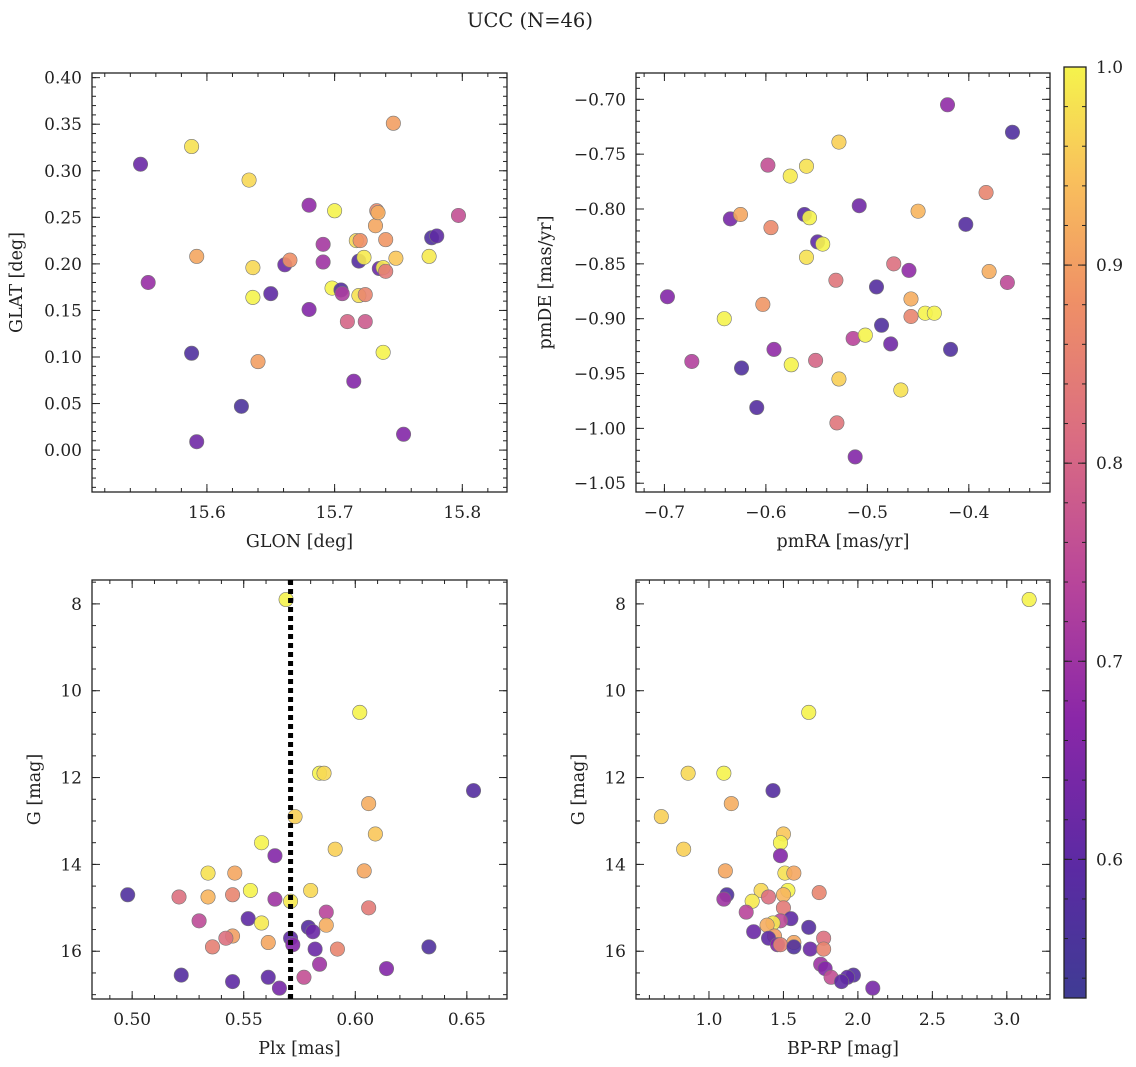 The height and width of the screenshot is (1067, 1136). What do you see at coordinates (600, 484) in the screenshot?
I see `y-tick-label: −1.05` at bounding box center [600, 484].